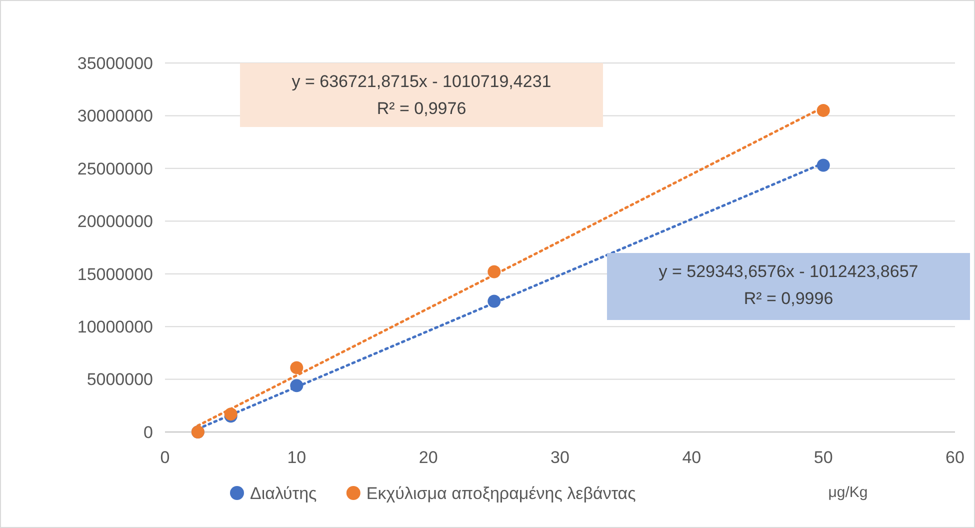 This screenshot has height=528, width=975. Describe the element at coordinates (115, 274) in the screenshot. I see `y-tick-label: 15000000` at that location.